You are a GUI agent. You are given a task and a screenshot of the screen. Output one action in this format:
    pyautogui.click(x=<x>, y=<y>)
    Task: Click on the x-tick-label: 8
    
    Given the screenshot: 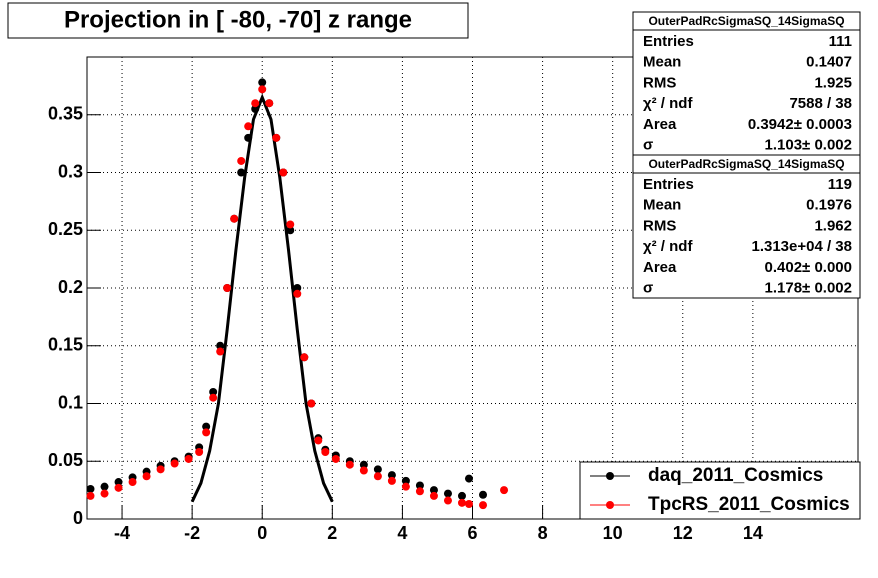 What is the action you would take?
    pyautogui.click(x=543, y=533)
    